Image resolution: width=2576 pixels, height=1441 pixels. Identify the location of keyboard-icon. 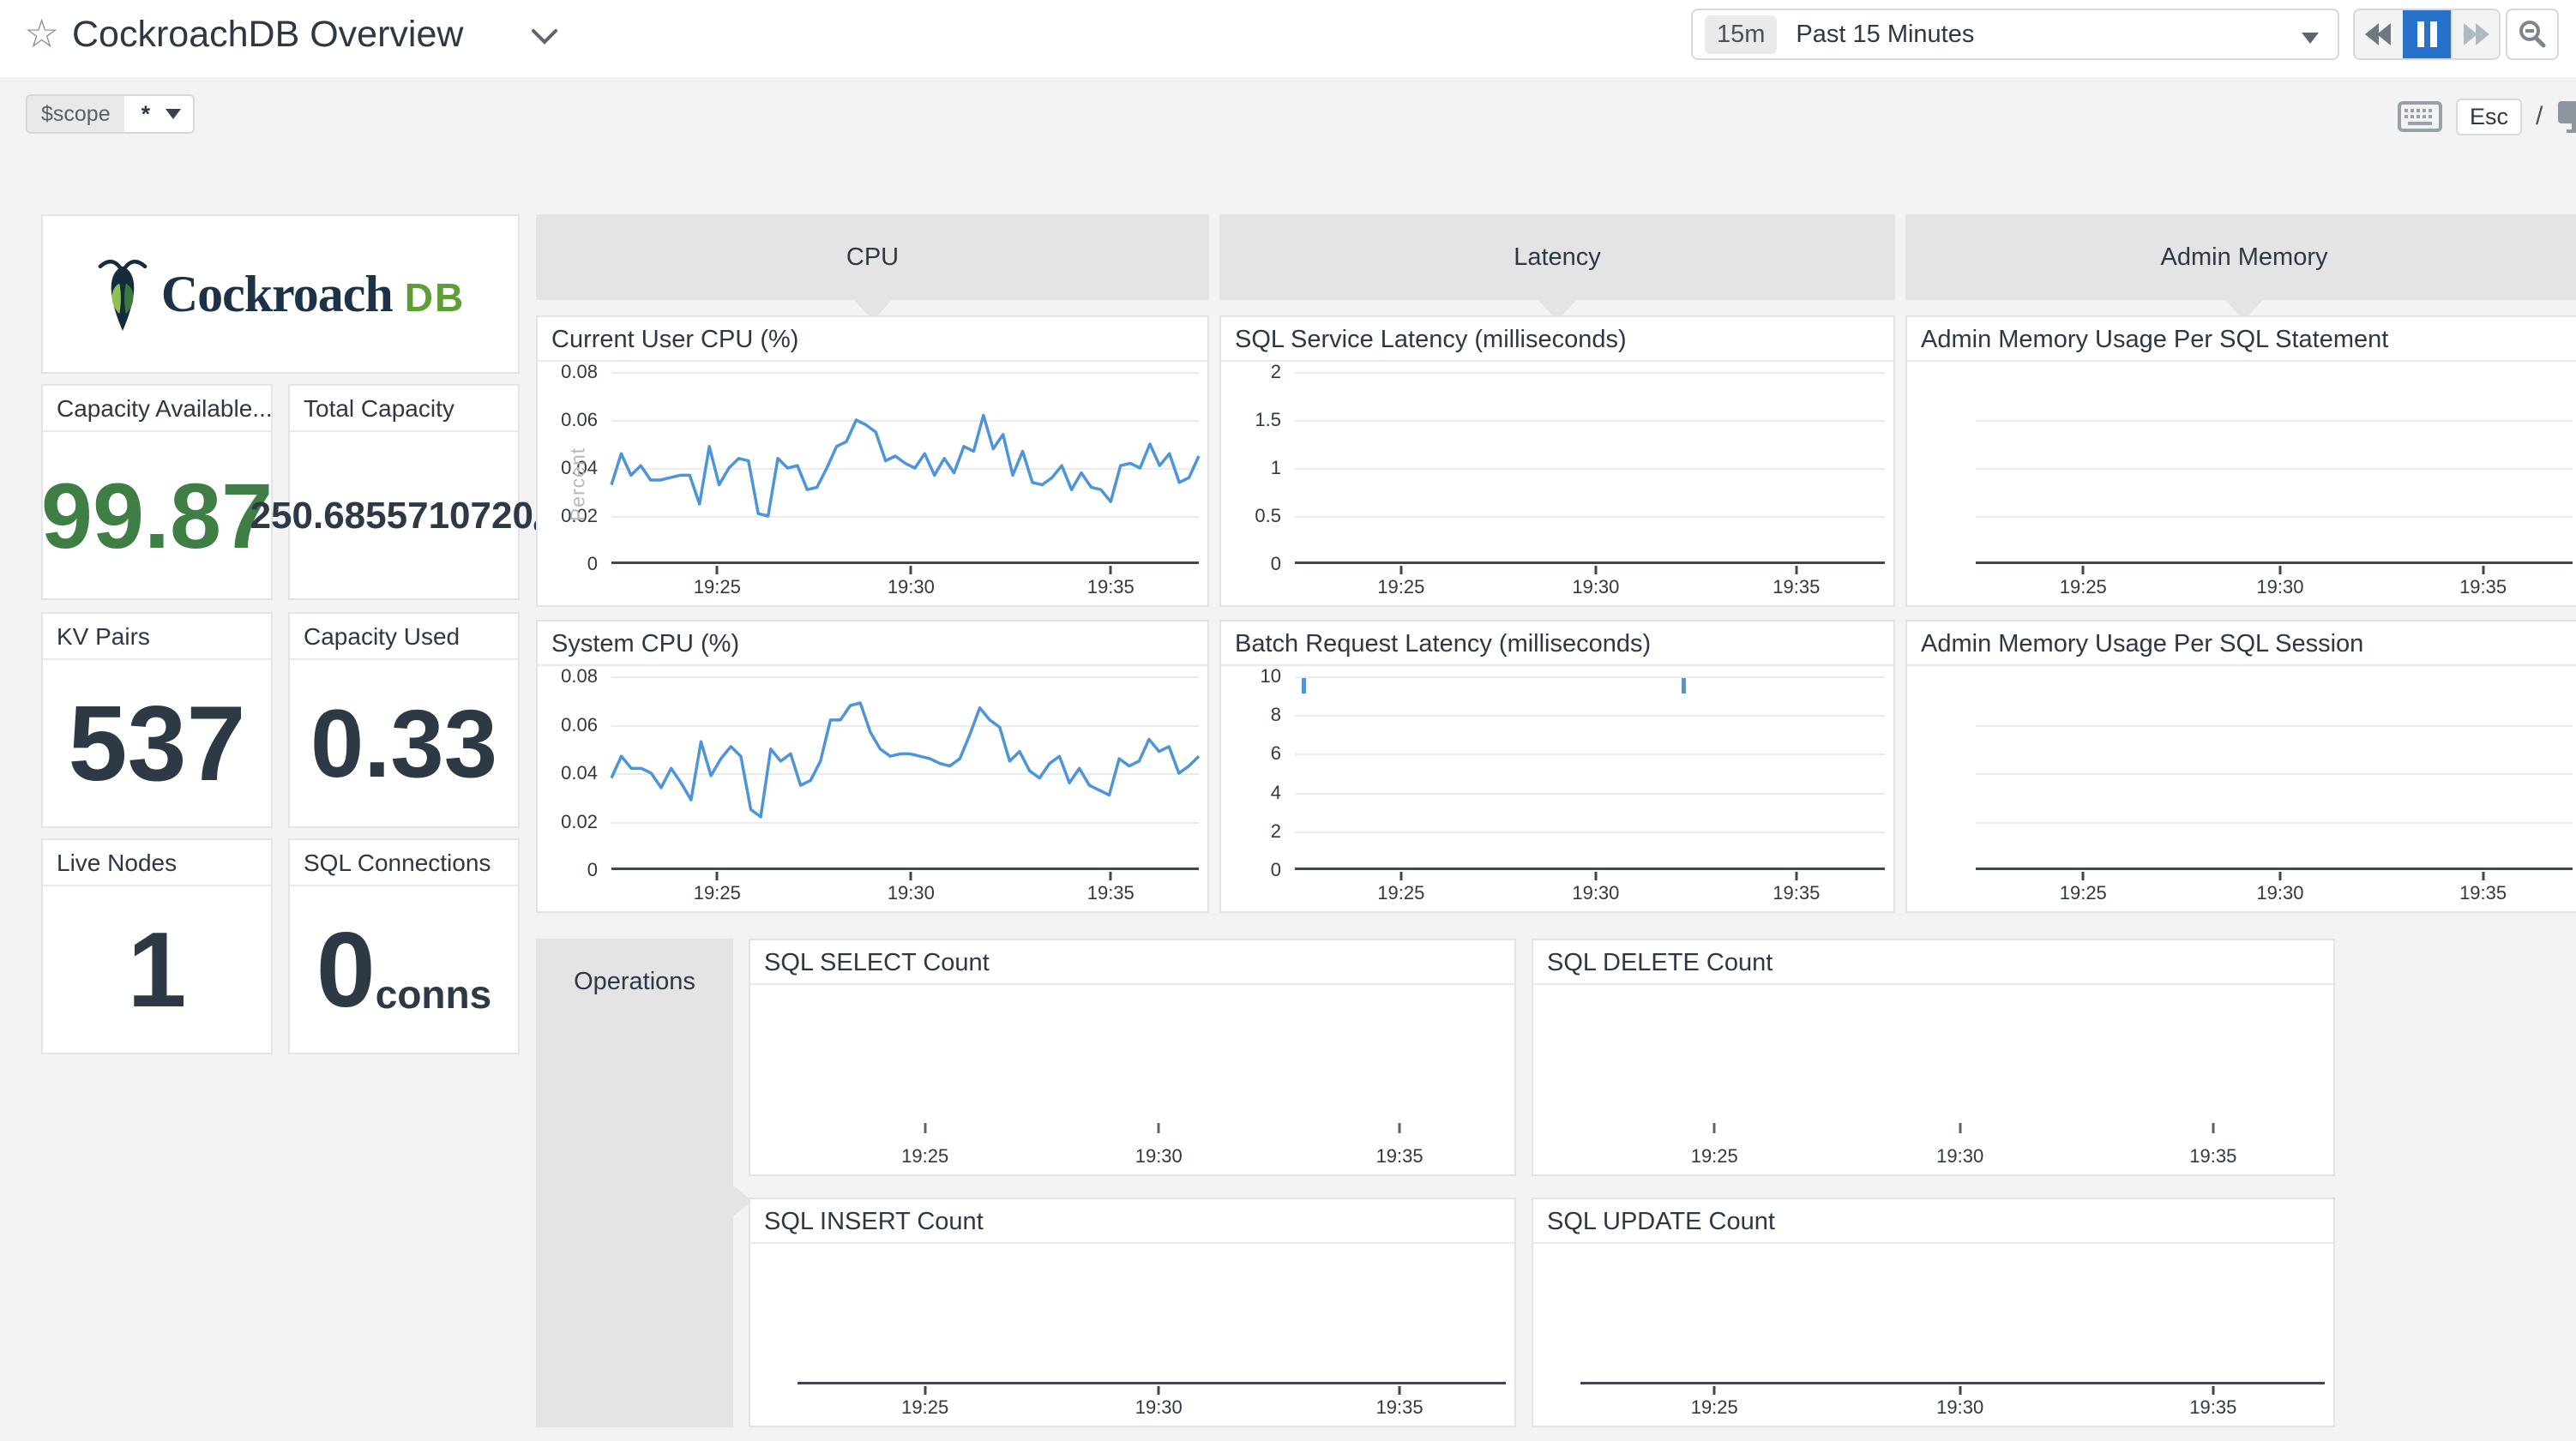
(2420, 116).